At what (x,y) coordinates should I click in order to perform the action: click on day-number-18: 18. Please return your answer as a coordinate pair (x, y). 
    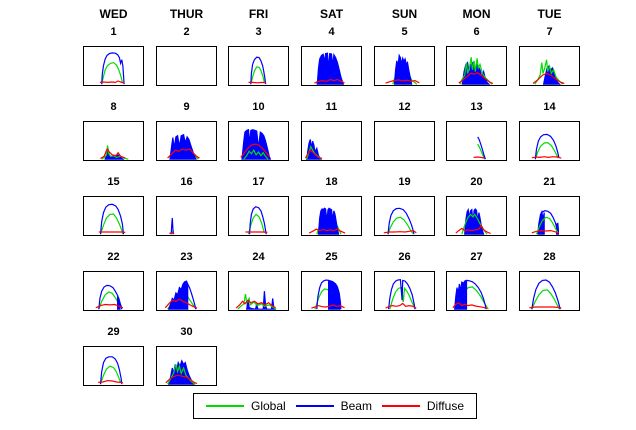
    Looking at the image, I should click on (331, 182).